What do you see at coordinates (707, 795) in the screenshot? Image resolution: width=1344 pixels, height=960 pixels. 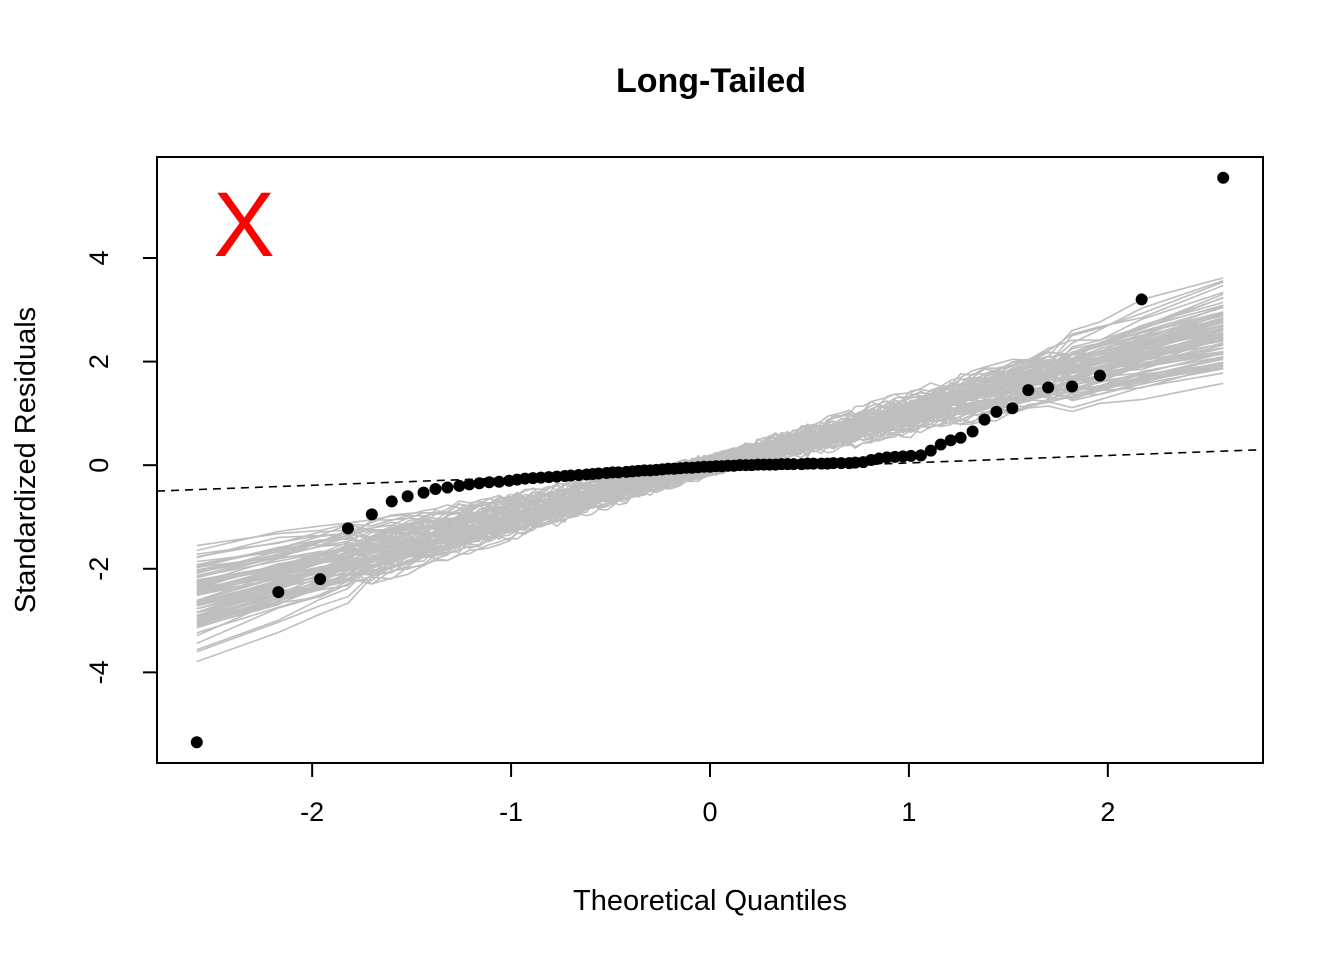 I see `x-axis: -2 -1 0 1 2` at bounding box center [707, 795].